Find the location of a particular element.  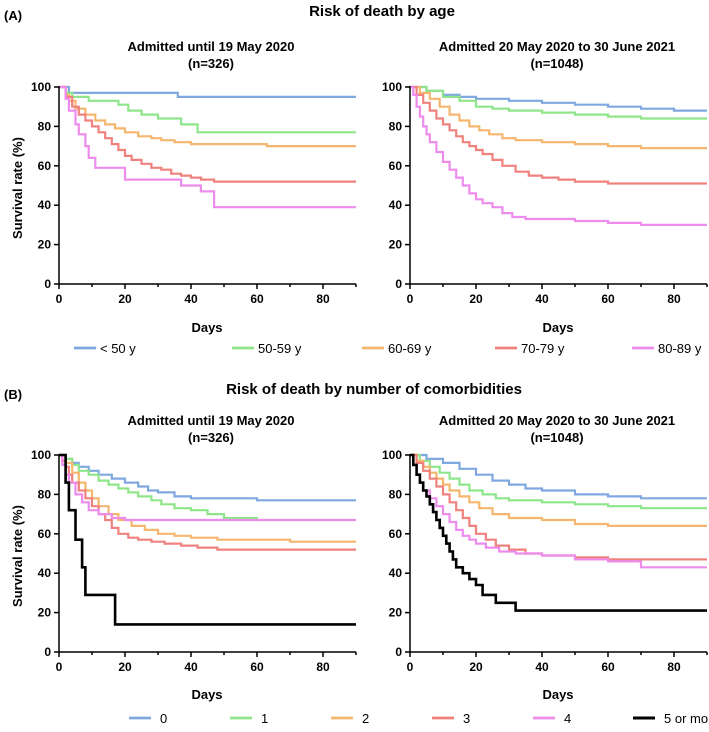

legend-label: 5 or more is located at coordinates (686, 718).